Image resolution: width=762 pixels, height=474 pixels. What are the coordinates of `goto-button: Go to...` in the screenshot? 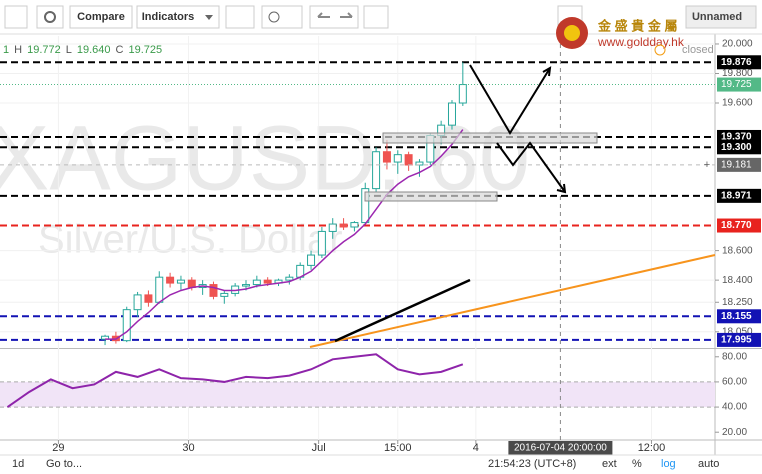 It's located at (64, 464).